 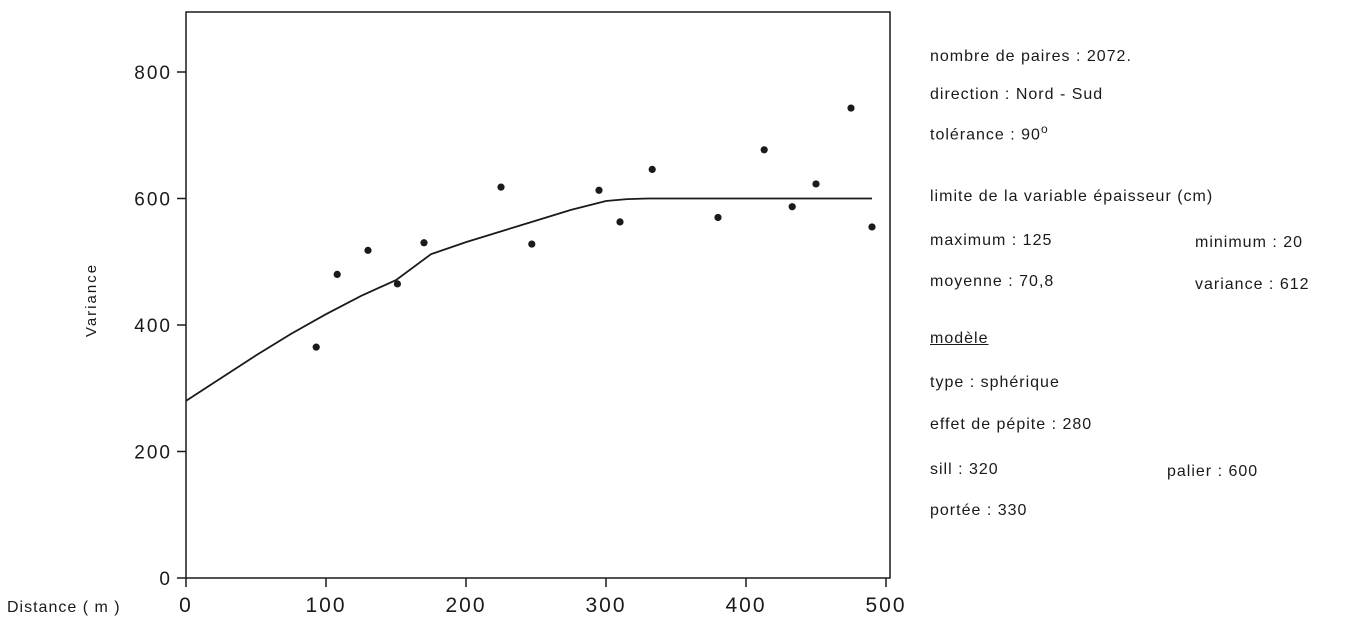 What do you see at coordinates (1072, 196) in the screenshot?
I see `limits-title: limite de la variable épaisseur (cm)` at bounding box center [1072, 196].